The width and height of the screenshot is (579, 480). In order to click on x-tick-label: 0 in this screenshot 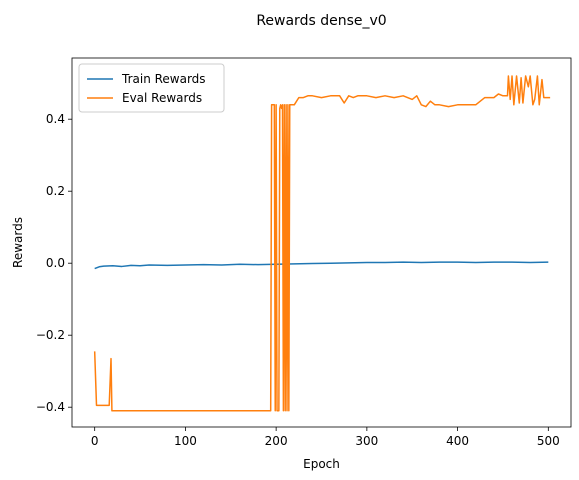, I will do `click(95, 441)`.